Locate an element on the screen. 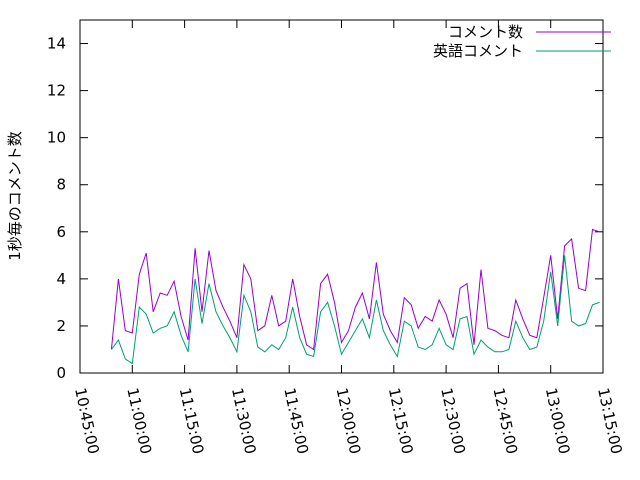  y-tick-label: 0 is located at coordinates (61, 373).